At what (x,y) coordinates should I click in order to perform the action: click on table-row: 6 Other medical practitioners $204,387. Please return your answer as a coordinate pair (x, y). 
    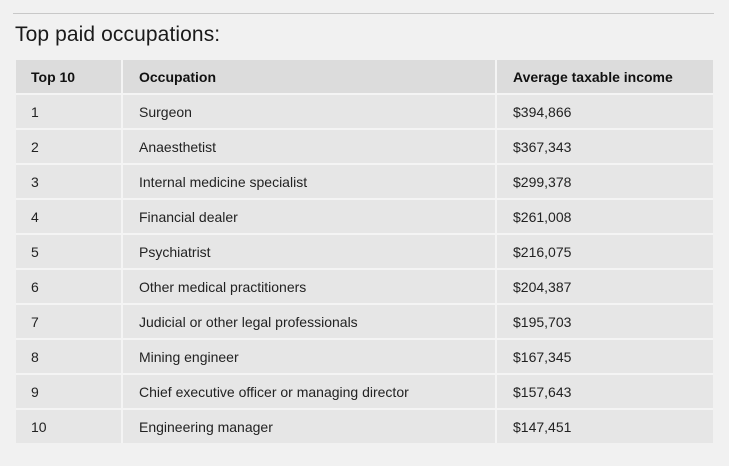
    Looking at the image, I should click on (364, 285).